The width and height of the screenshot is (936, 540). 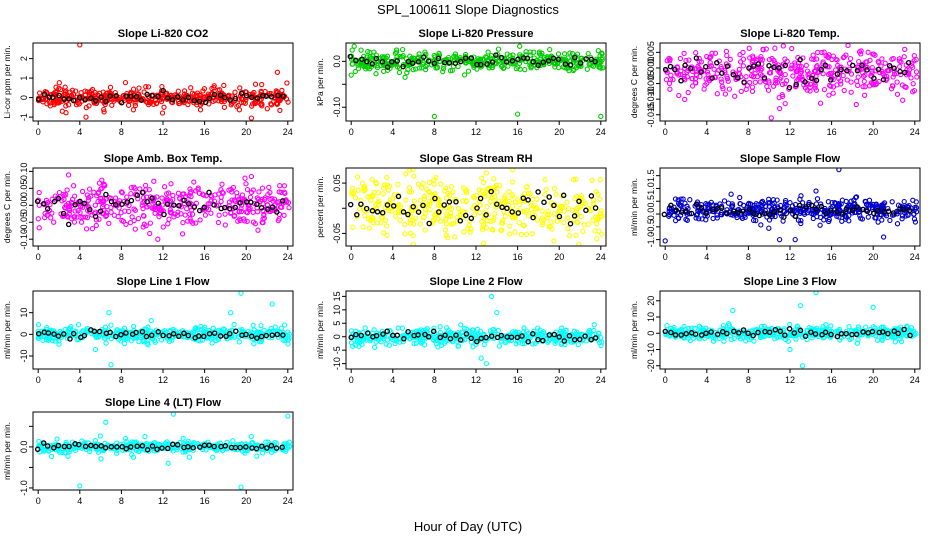 What do you see at coordinates (24, 334) in the screenshot?
I see `y-tick-label: 0` at bounding box center [24, 334].